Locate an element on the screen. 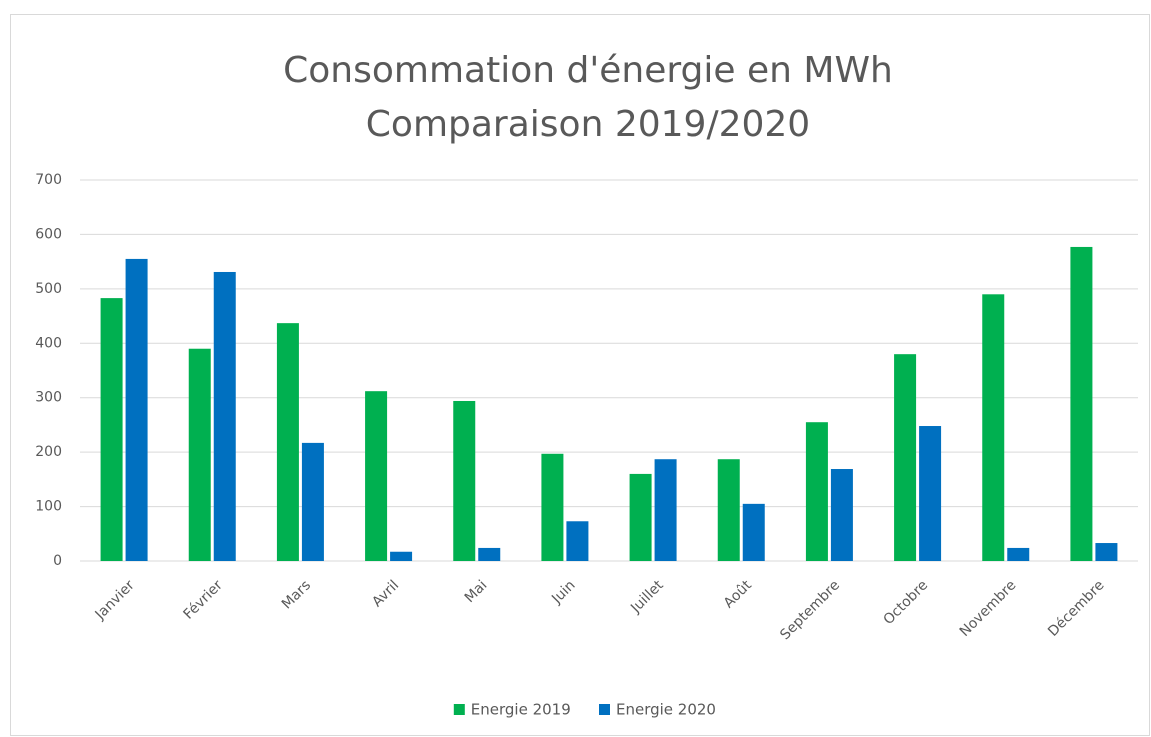 The width and height of the screenshot is (1151, 737). y-tick-label: 300 is located at coordinates (48, 398).